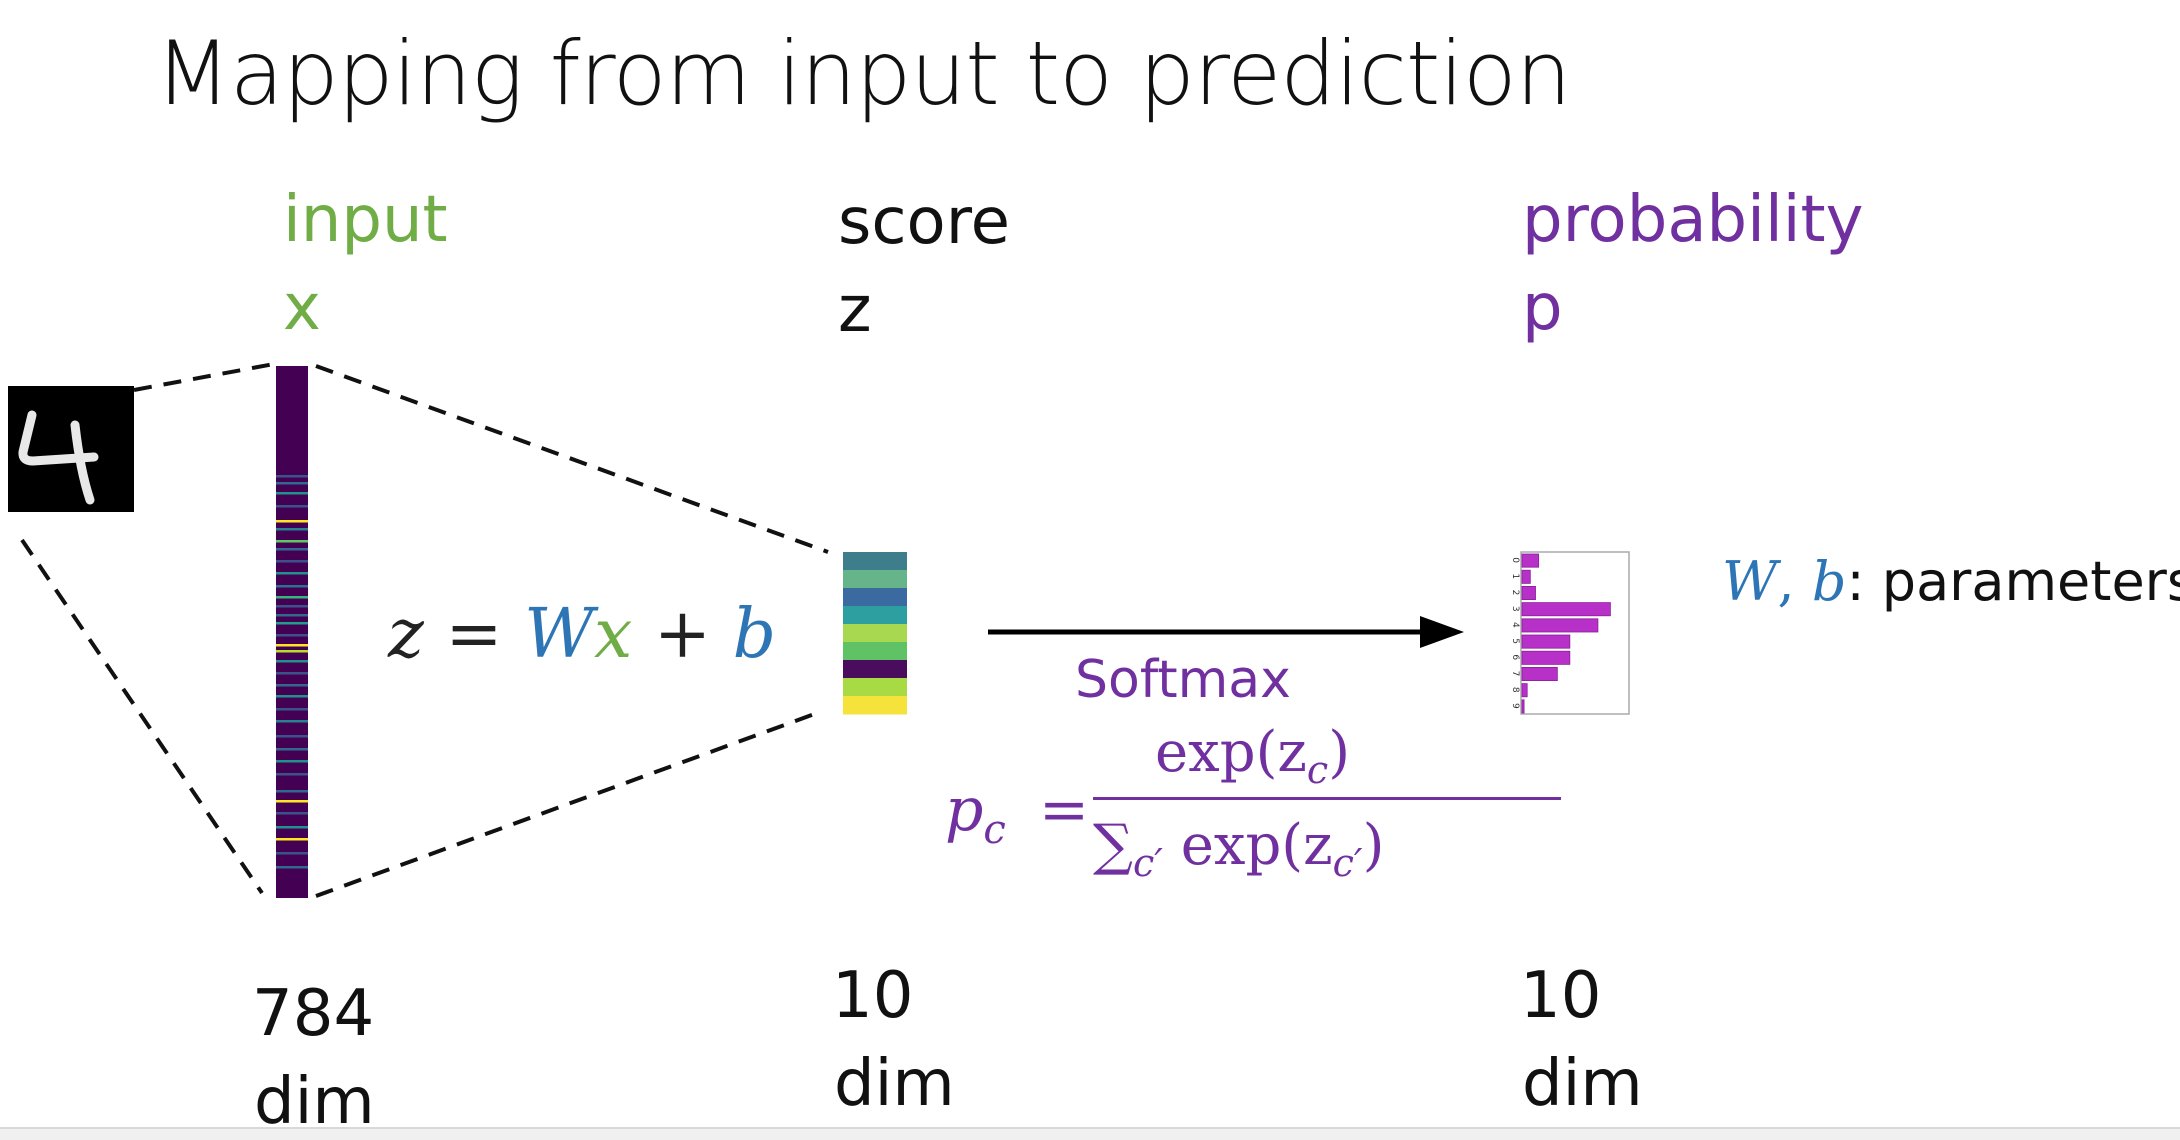  Describe the element at coordinates (1017, 814) in the screenshot. I see `formula-lhs: pc =` at that location.